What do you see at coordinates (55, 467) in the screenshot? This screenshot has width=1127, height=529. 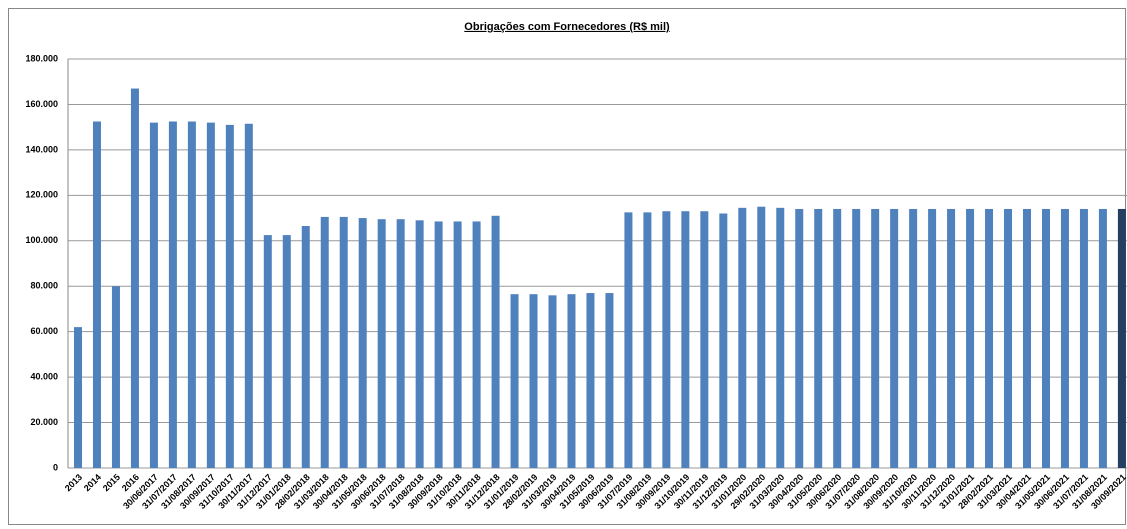 I see `y-tick-label: 0` at bounding box center [55, 467].